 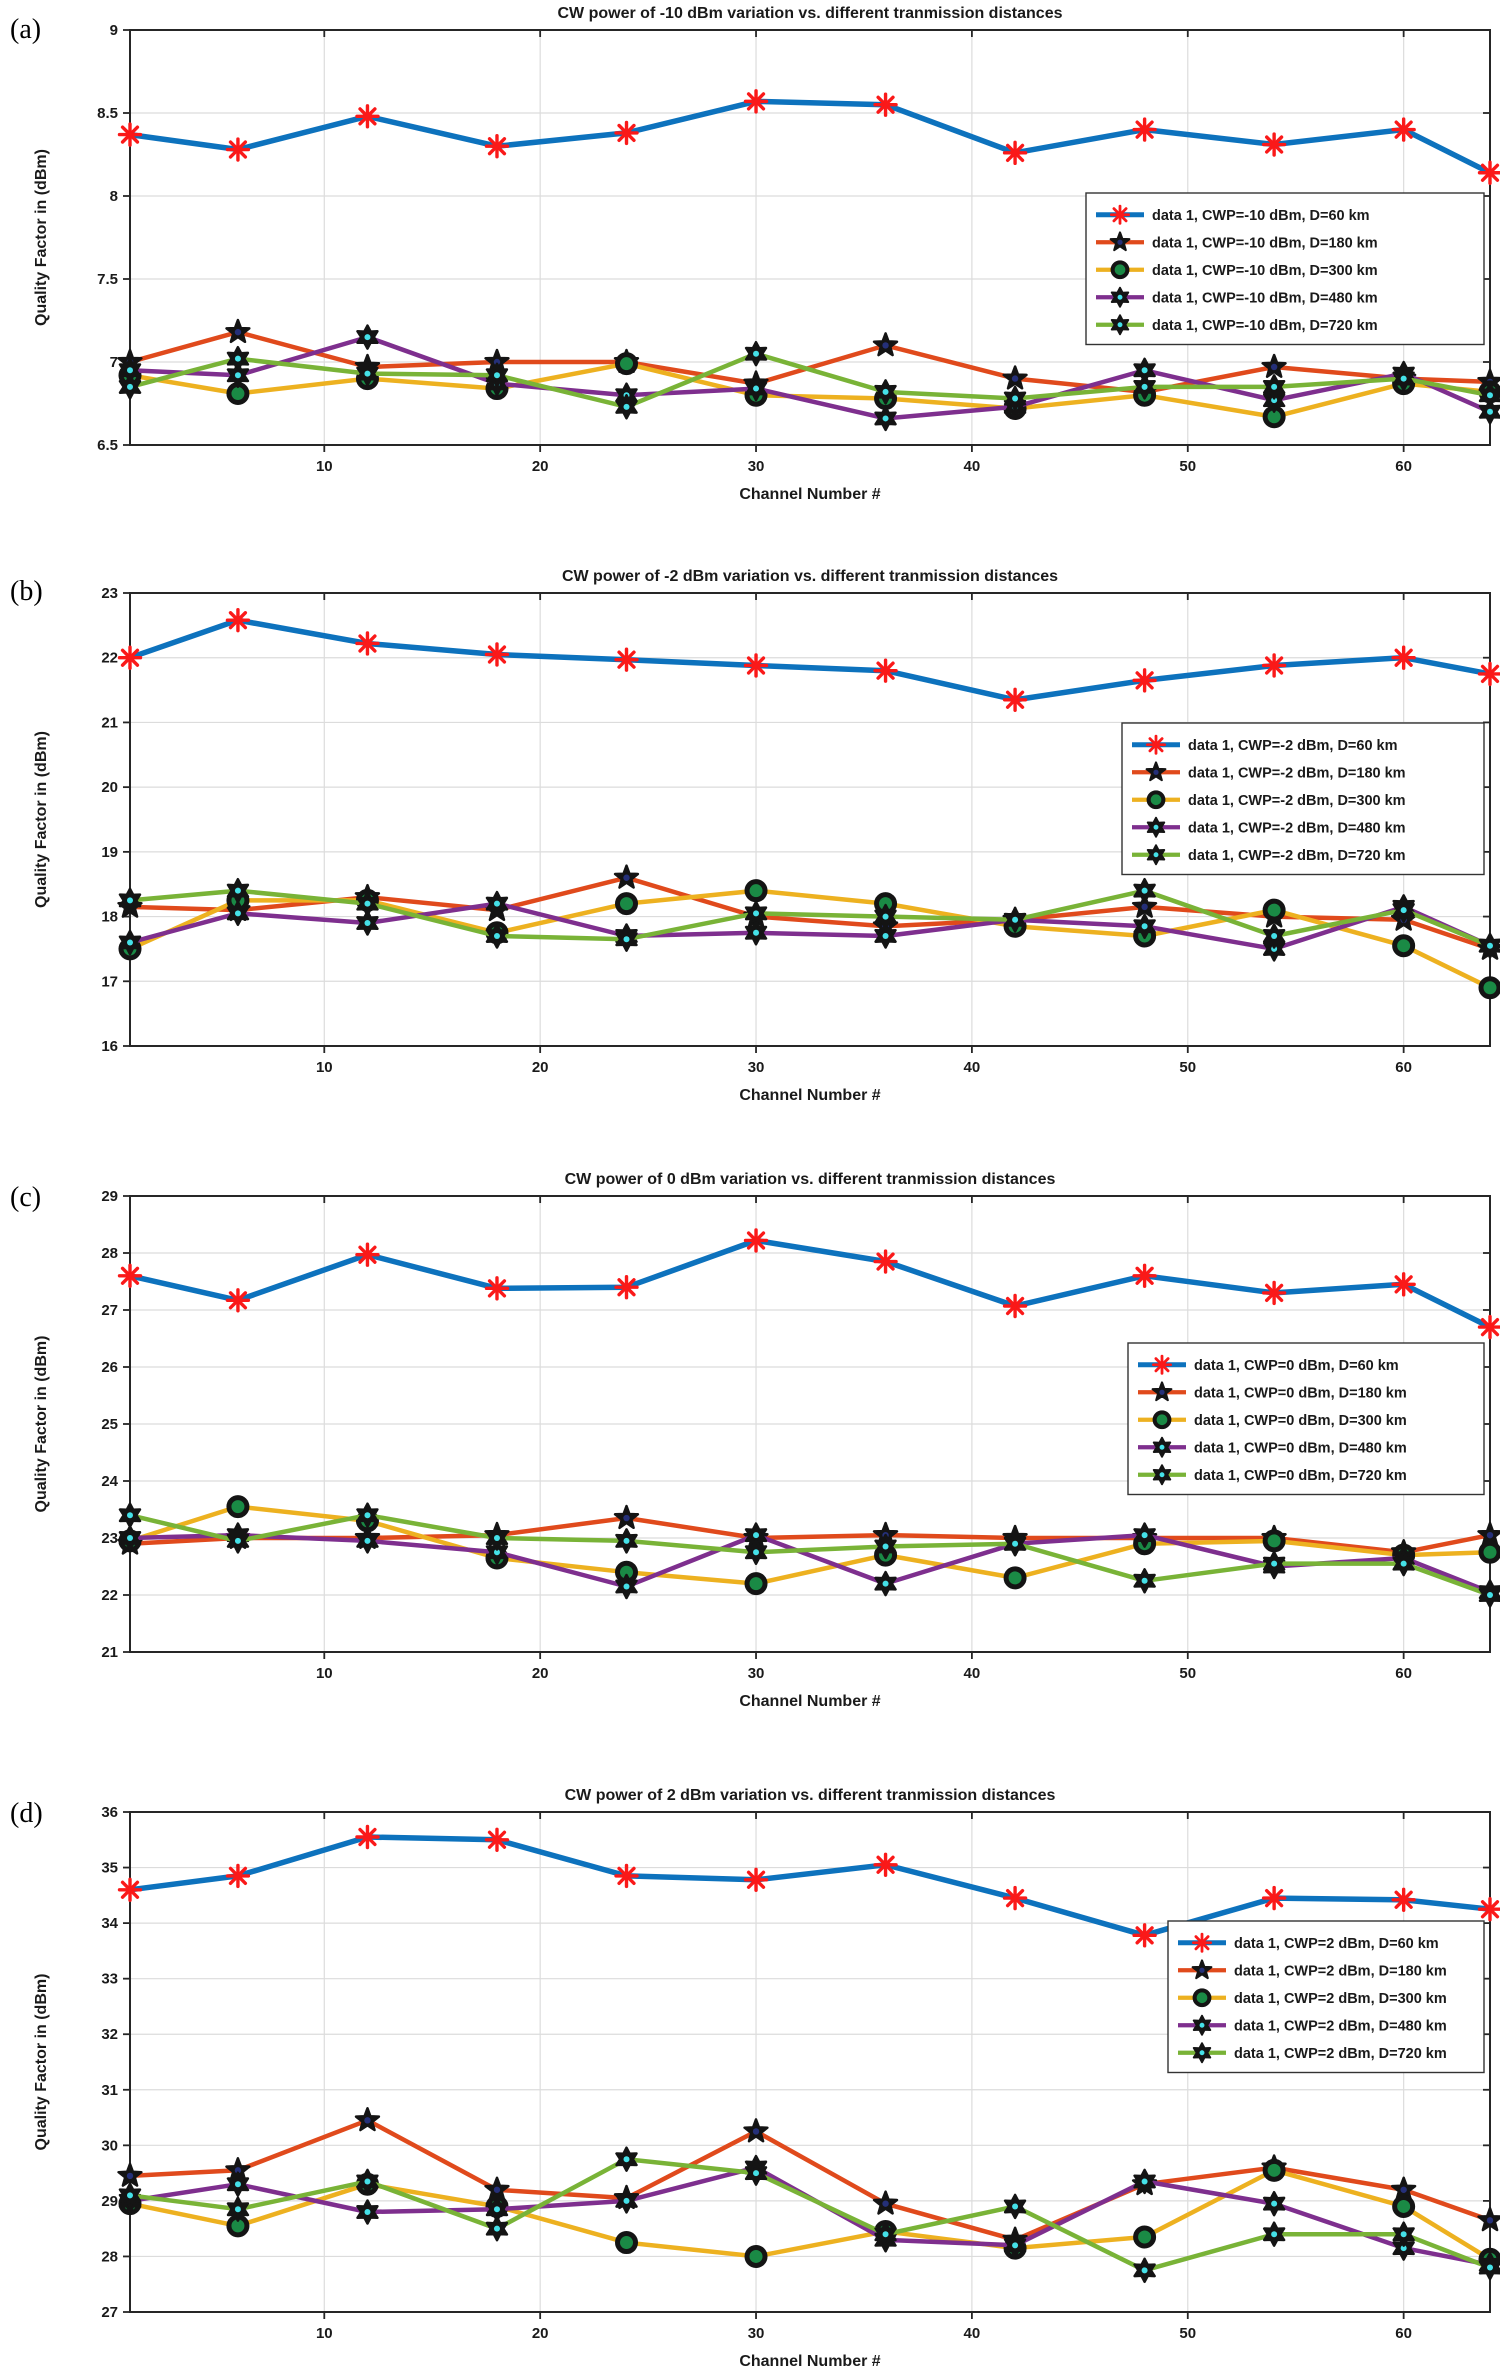 What do you see at coordinates (1265, 243) in the screenshot?
I see `legend-label: data 1, CWP=-10 dBm, D=180 km` at bounding box center [1265, 243].